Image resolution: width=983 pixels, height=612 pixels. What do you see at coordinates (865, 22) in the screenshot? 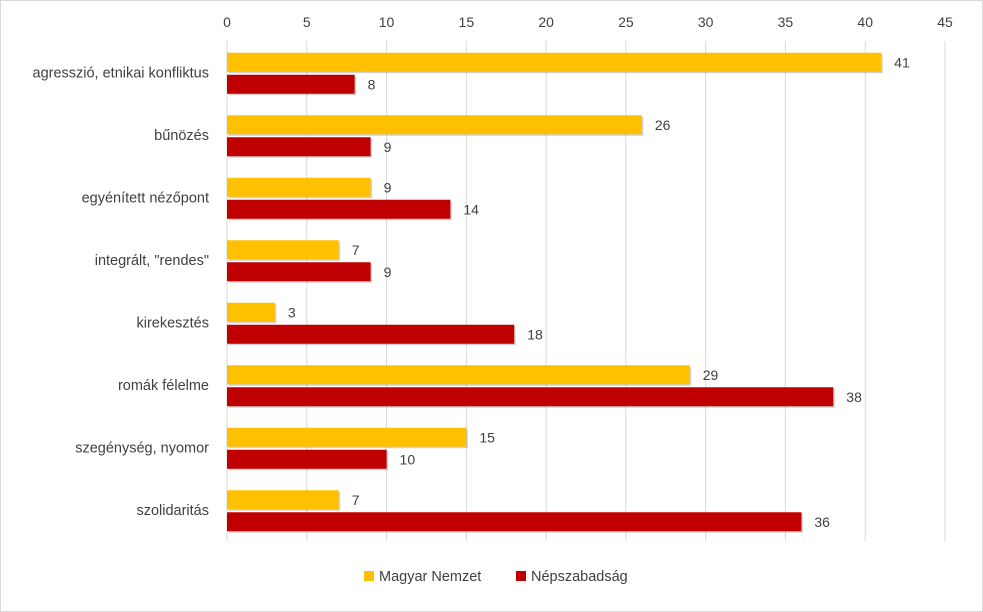
I see `x-tick-label: 40` at bounding box center [865, 22].